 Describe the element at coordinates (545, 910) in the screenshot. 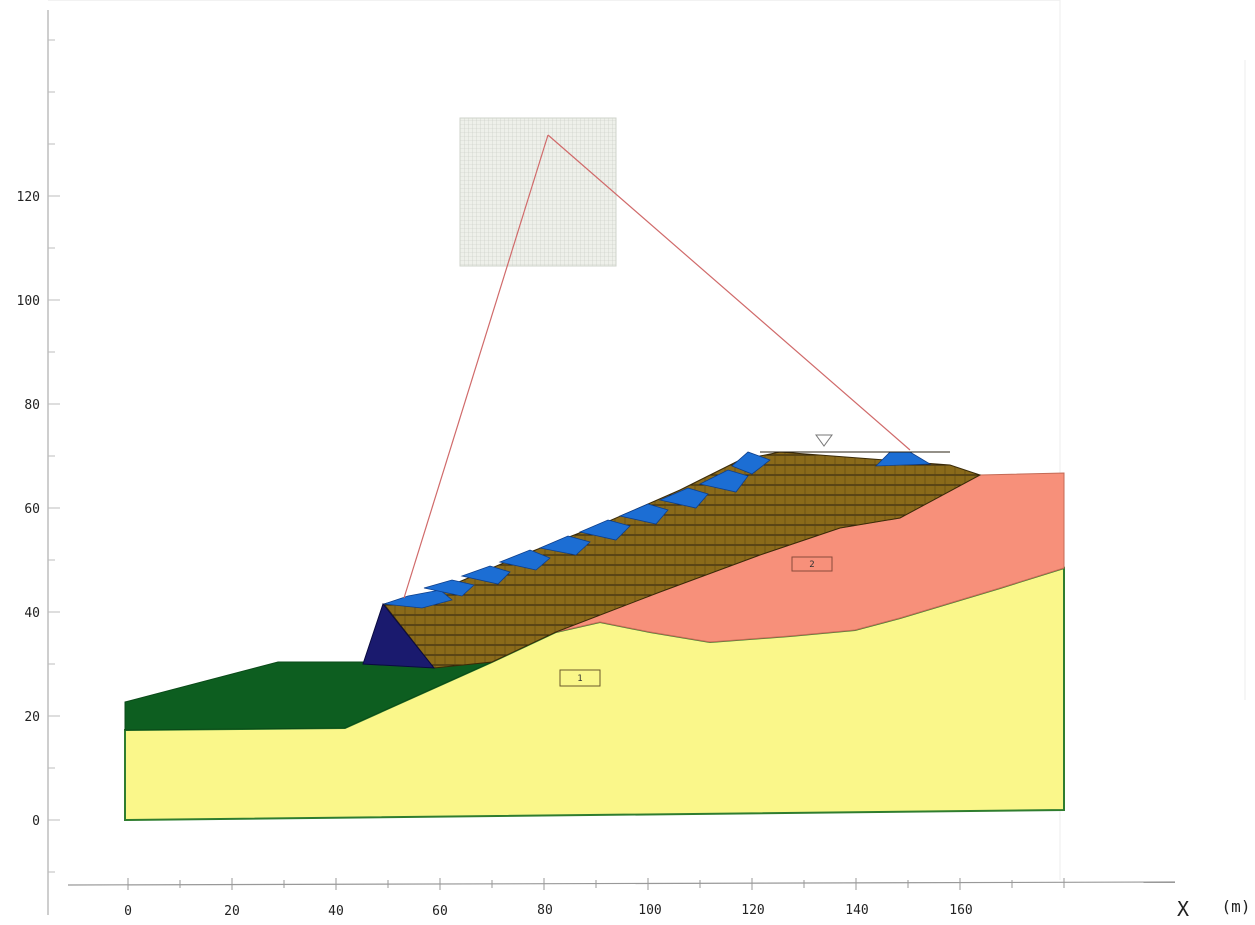

I see `x-tick-label-80: 80` at that location.